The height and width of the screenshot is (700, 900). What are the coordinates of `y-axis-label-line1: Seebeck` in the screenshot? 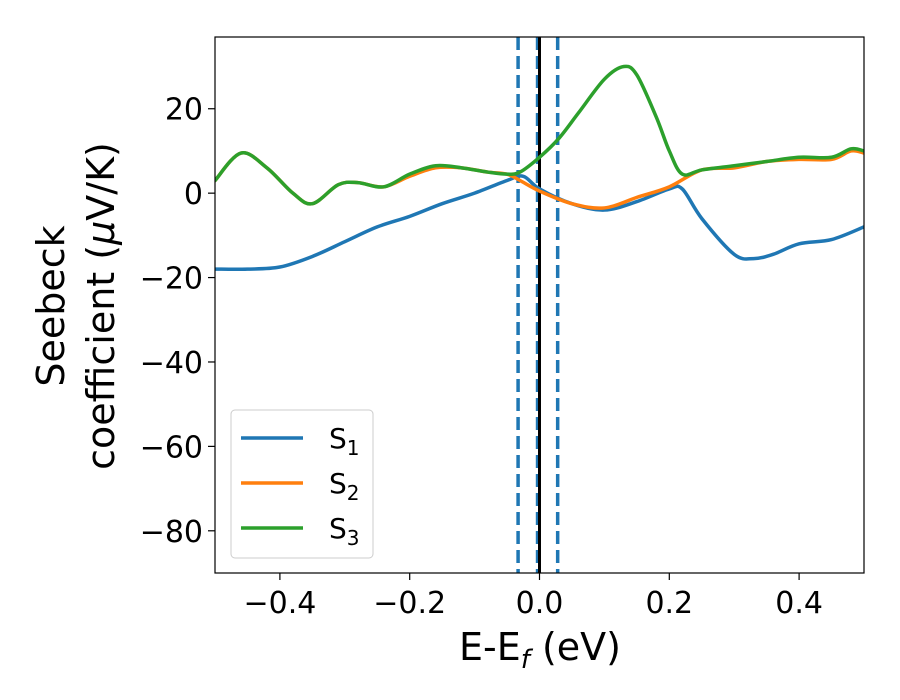 It's located at (51, 305).